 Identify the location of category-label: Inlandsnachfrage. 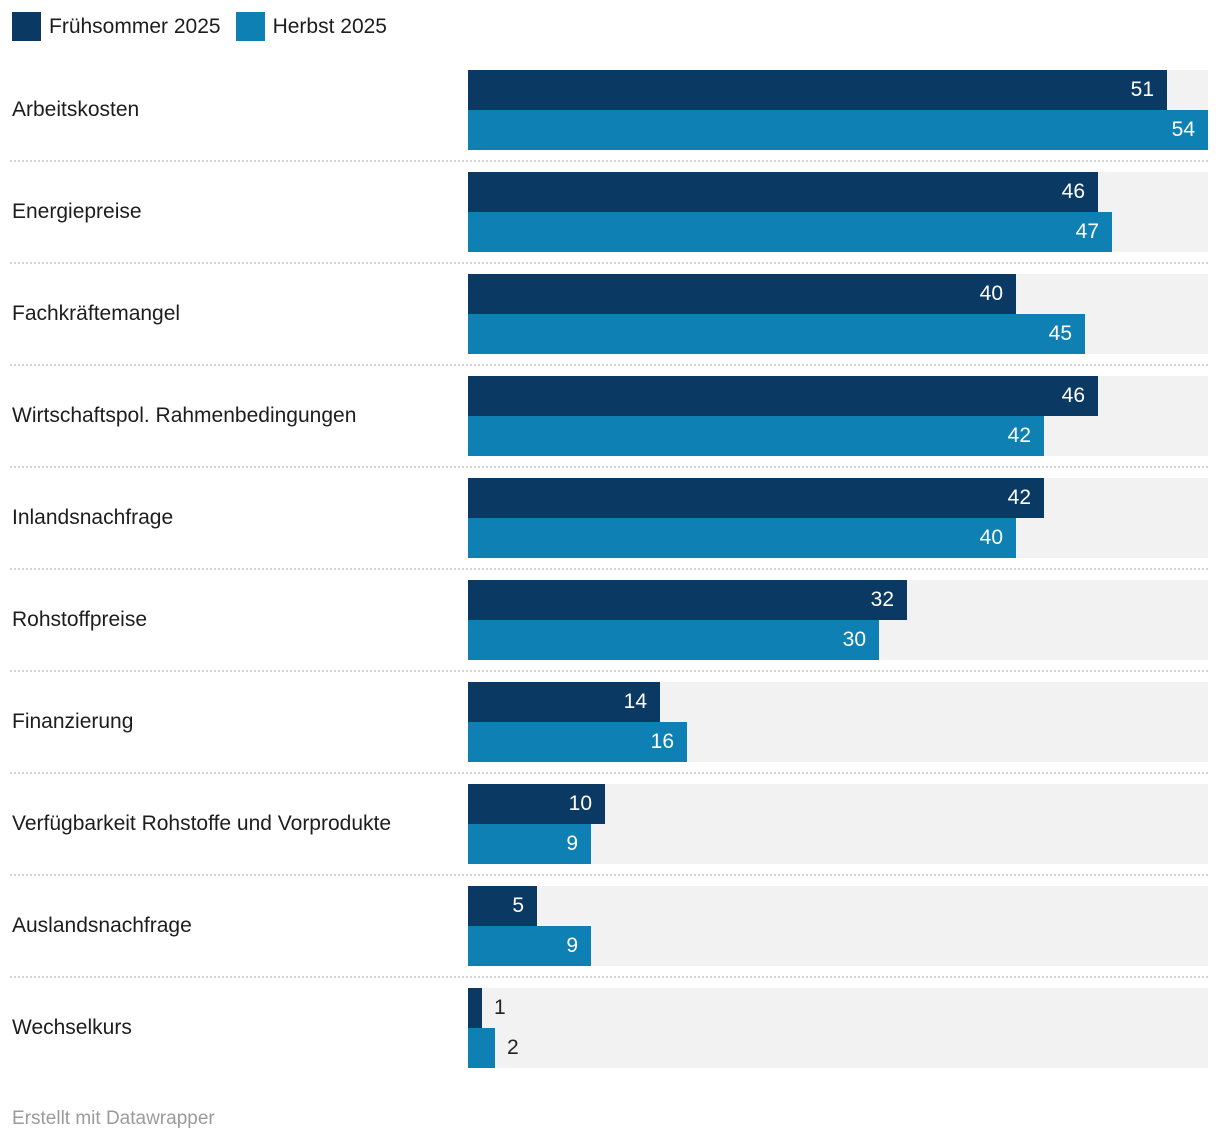
(93, 517).